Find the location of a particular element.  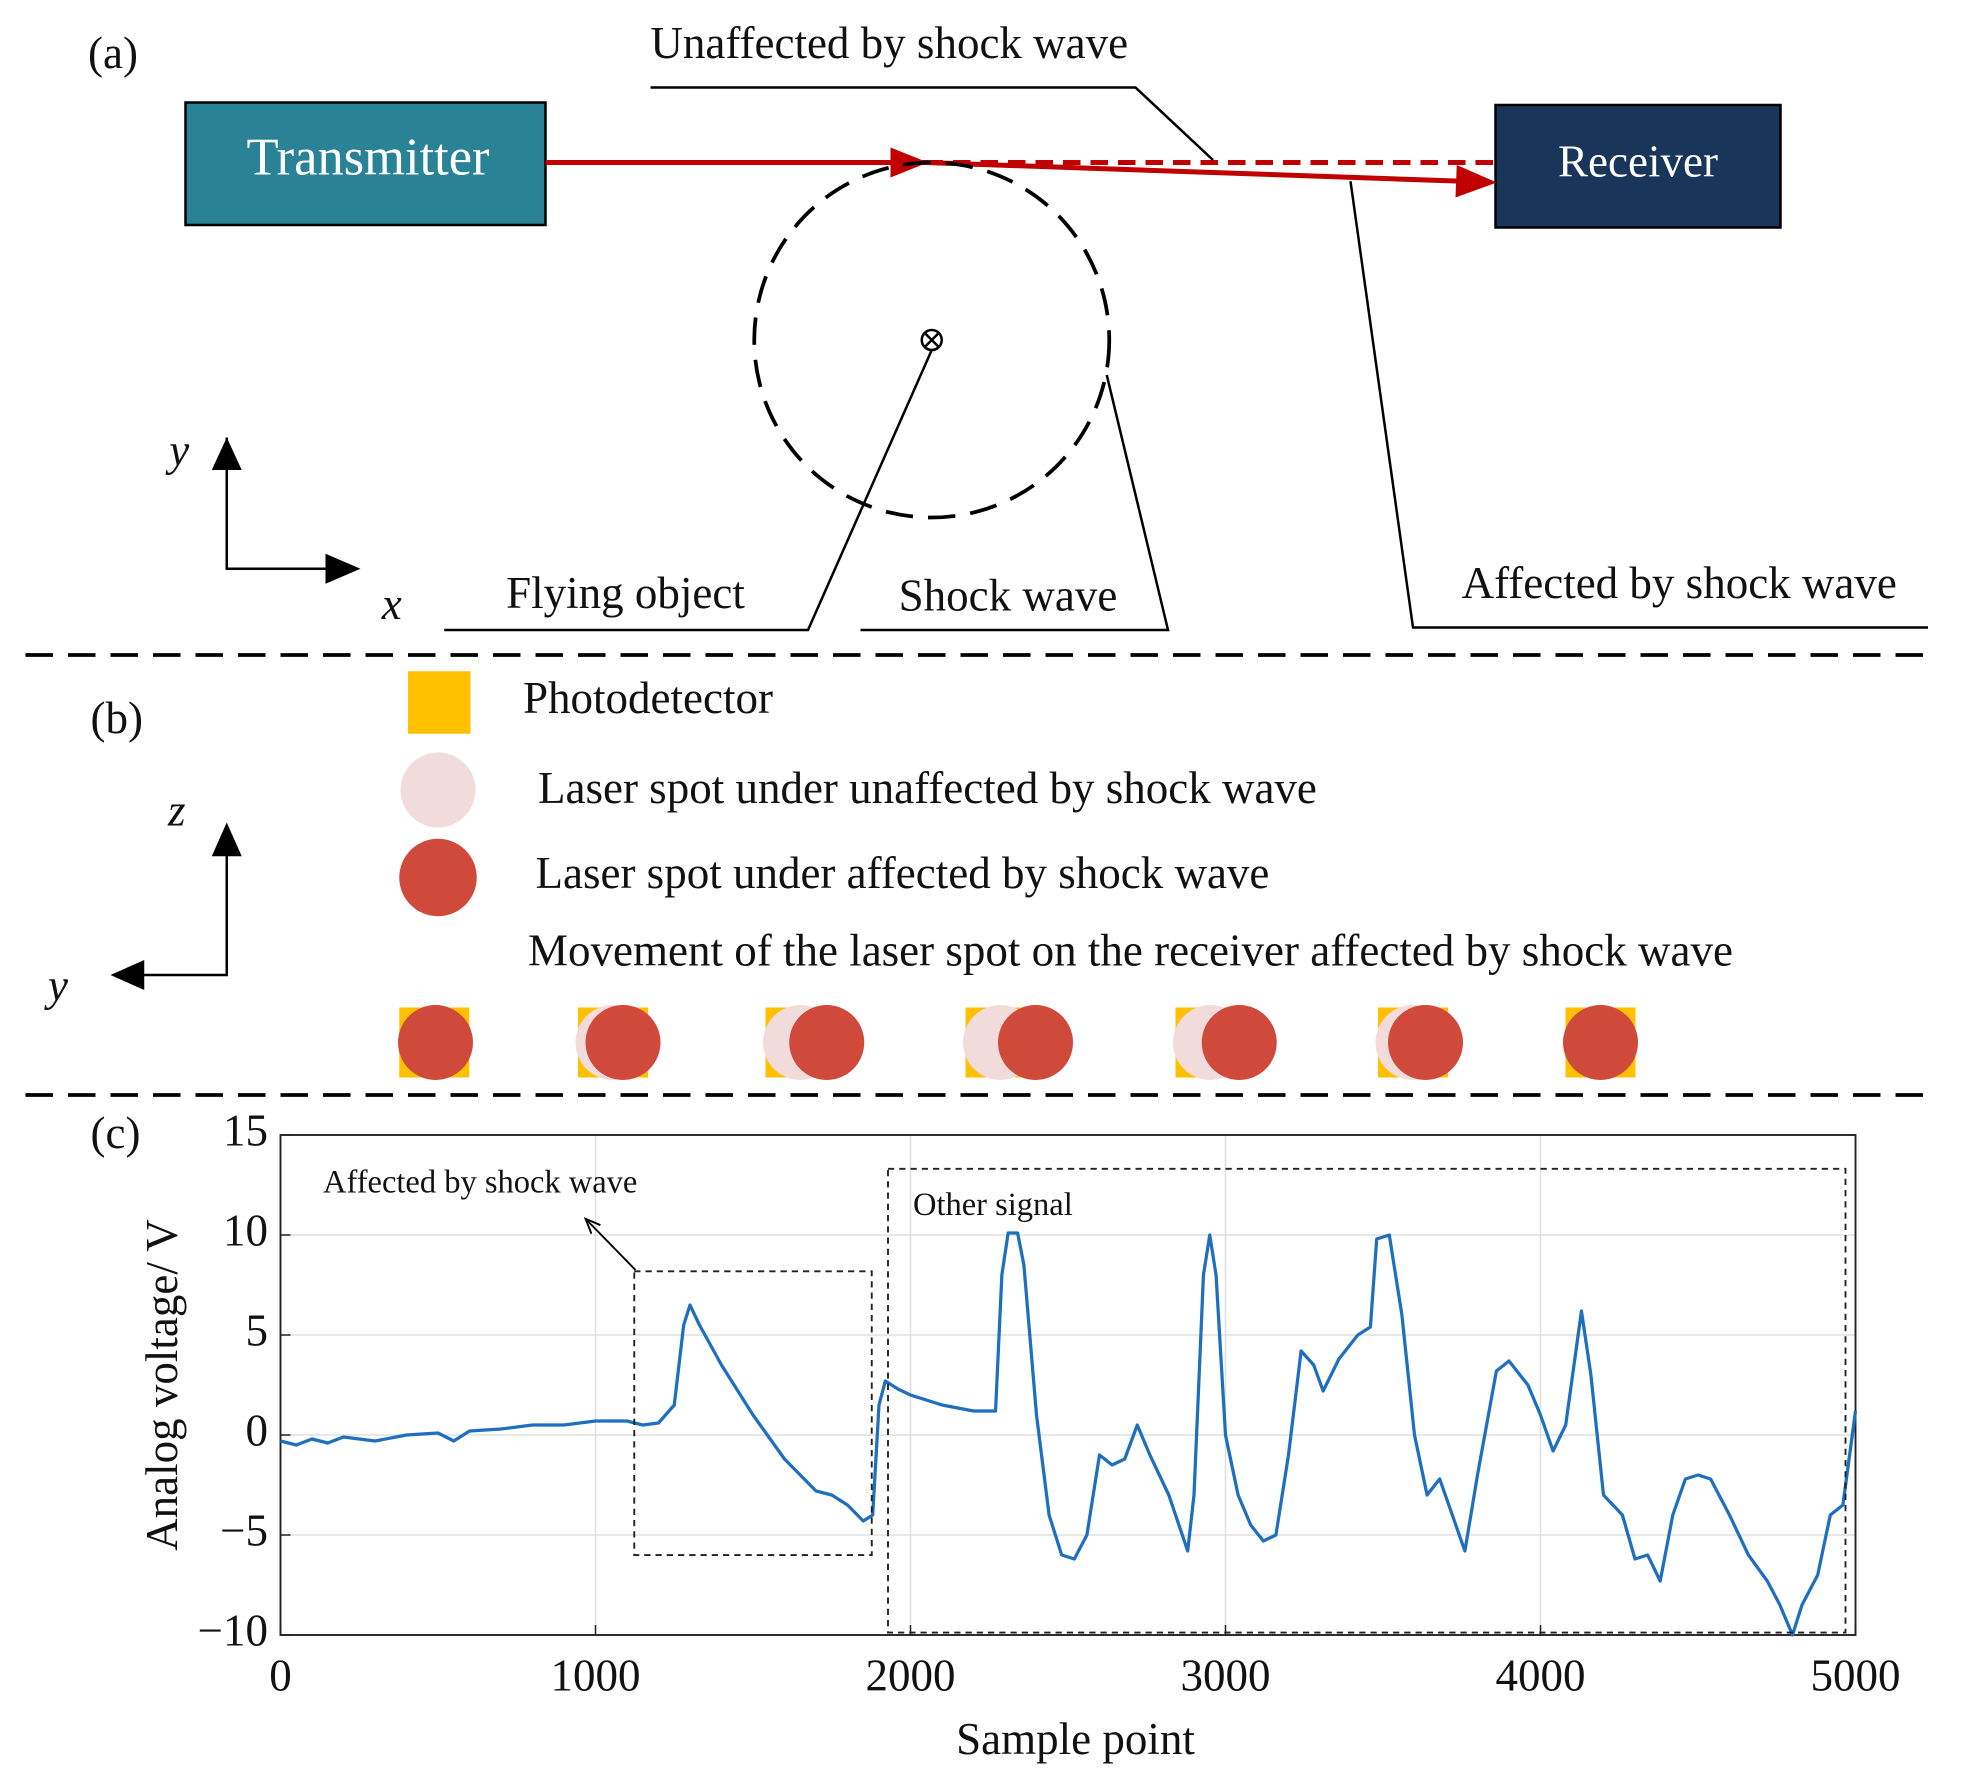

affected-beam is located at coordinates (1194, 172).